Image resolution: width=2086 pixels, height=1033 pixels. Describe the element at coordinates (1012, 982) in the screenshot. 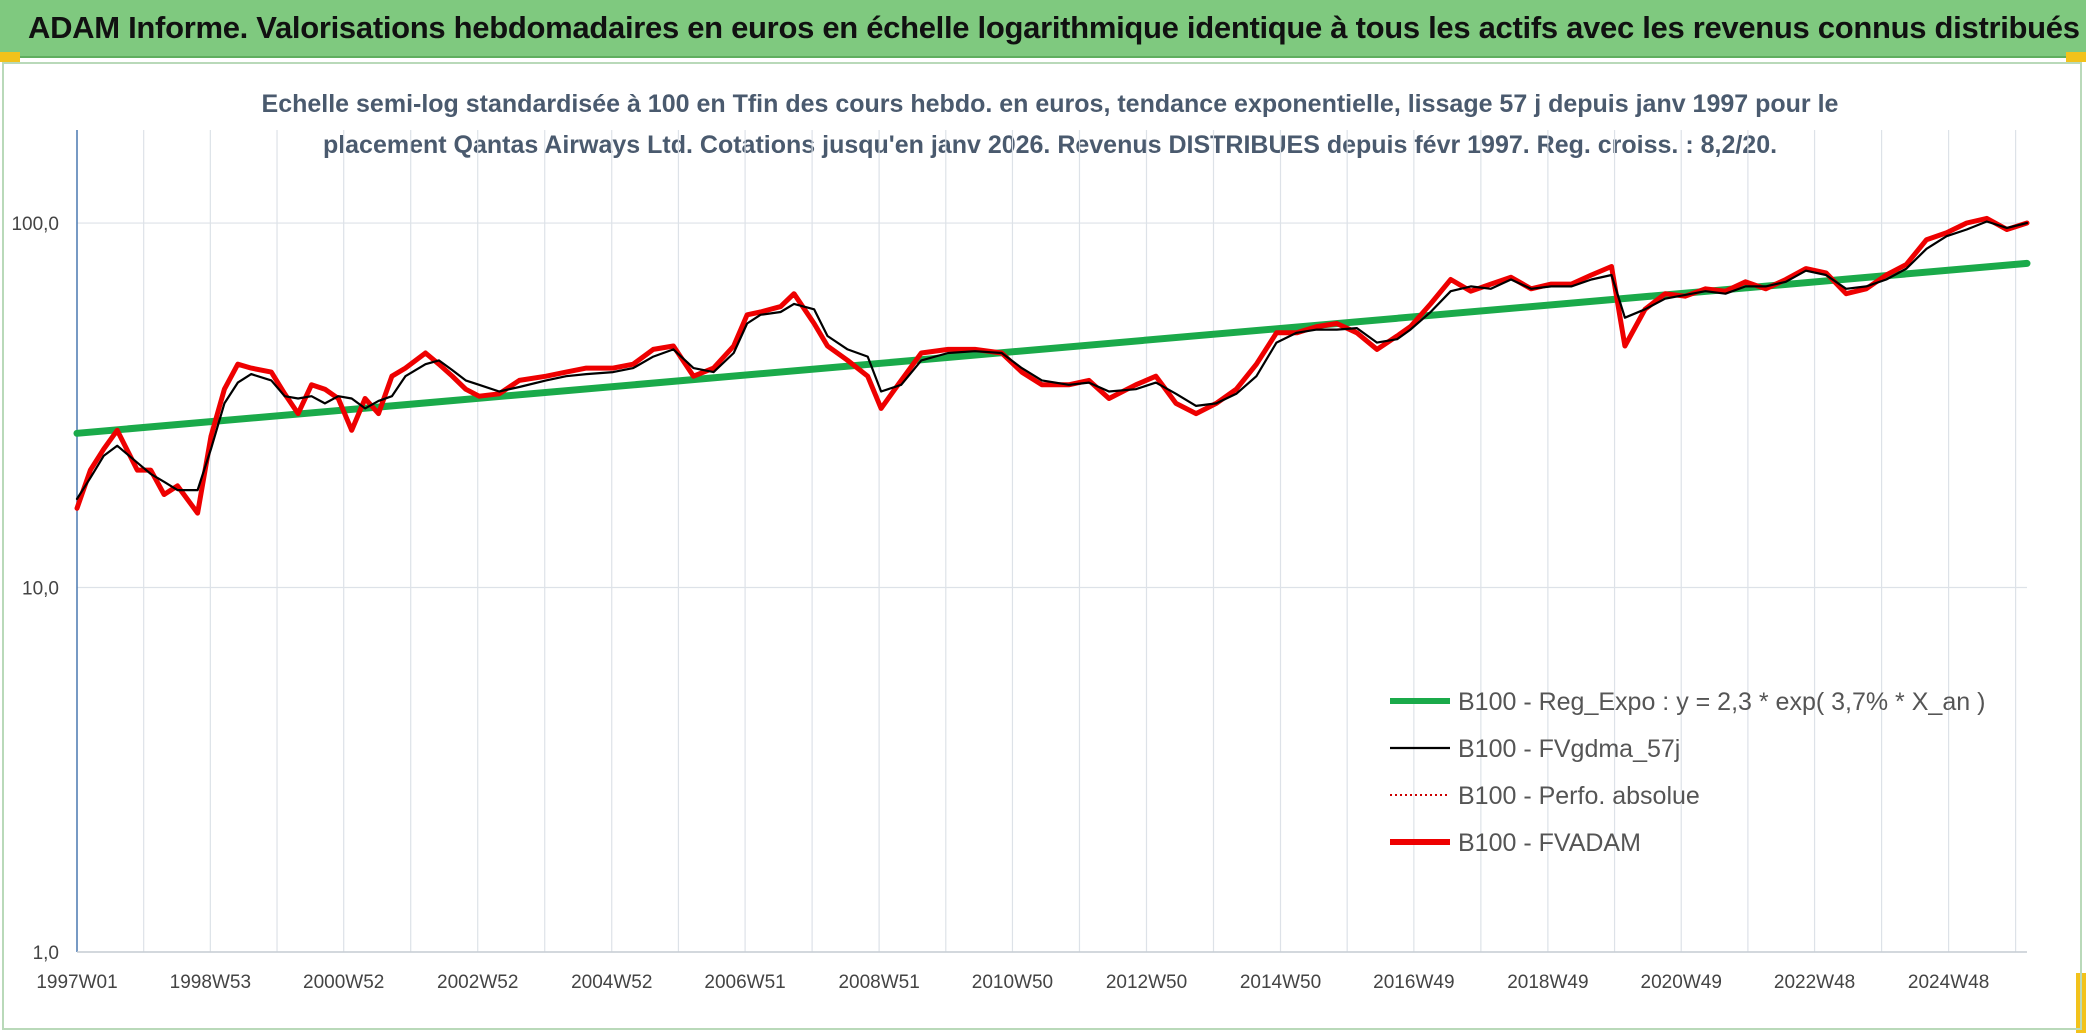

I see `x-tick-label: 2010W50` at that location.